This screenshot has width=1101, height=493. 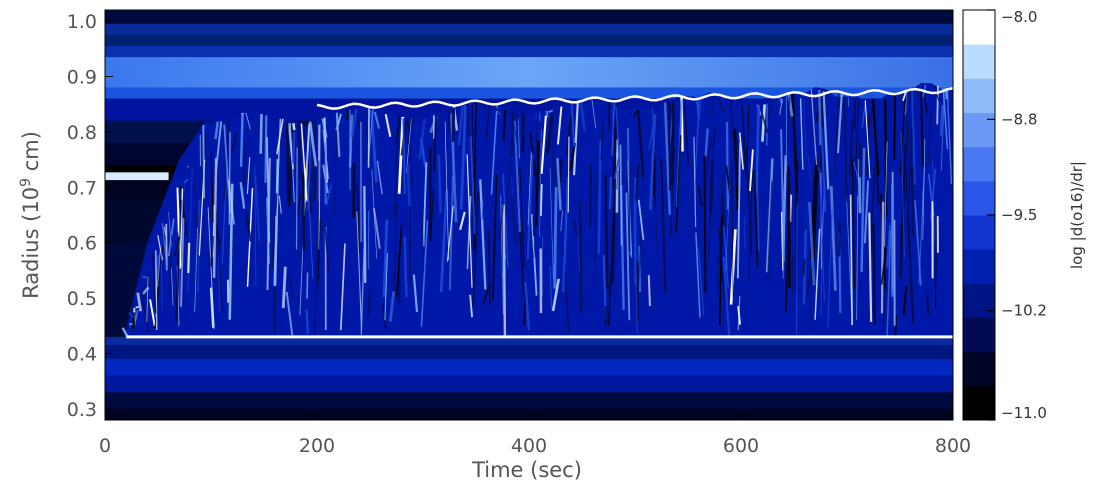 What do you see at coordinates (82, 299) in the screenshot?
I see `y-tick-label: 0.5` at bounding box center [82, 299].